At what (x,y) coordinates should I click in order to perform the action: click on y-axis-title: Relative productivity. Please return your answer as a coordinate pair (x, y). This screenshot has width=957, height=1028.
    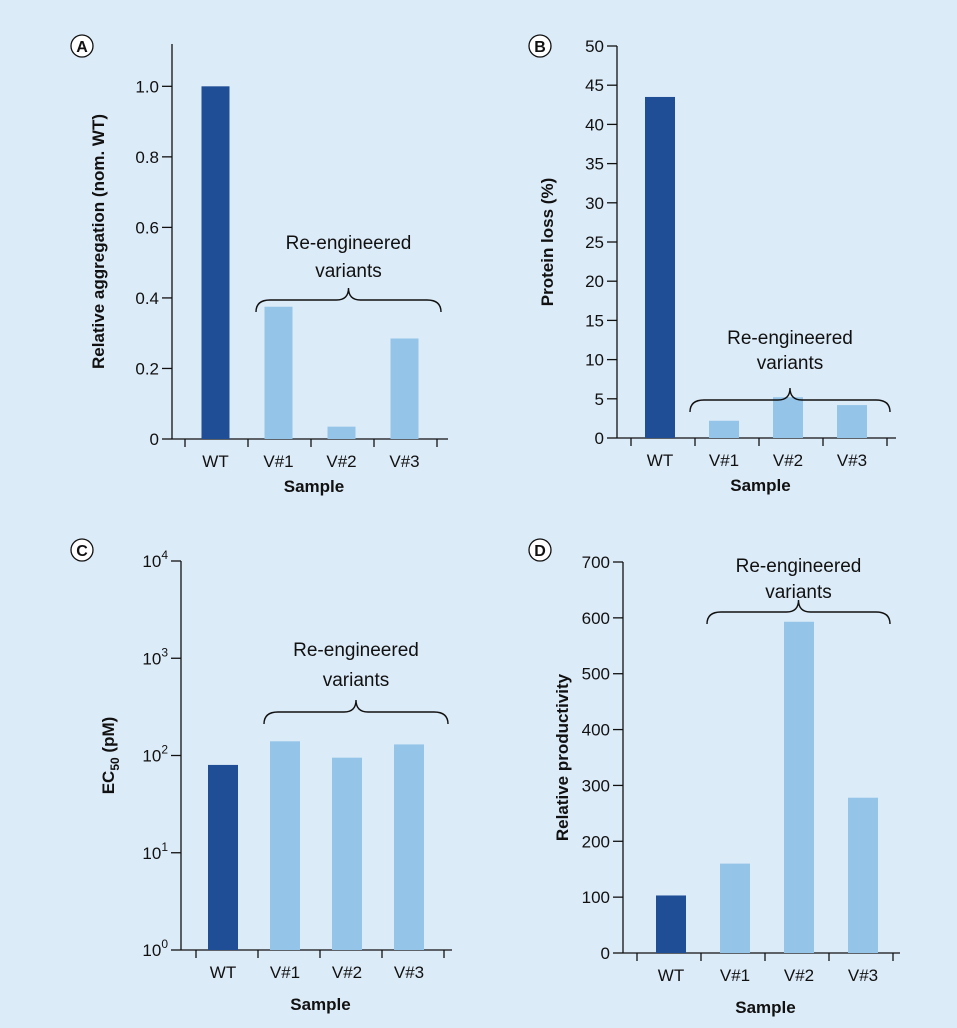
    Looking at the image, I should click on (562, 757).